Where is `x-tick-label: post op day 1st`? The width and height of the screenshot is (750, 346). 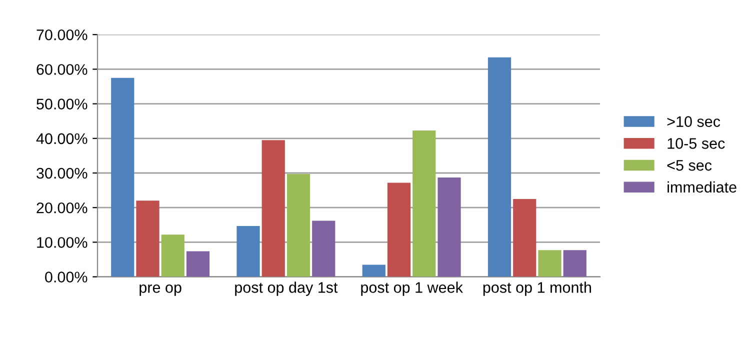 x-tick-label: post op day 1st is located at coordinates (286, 289).